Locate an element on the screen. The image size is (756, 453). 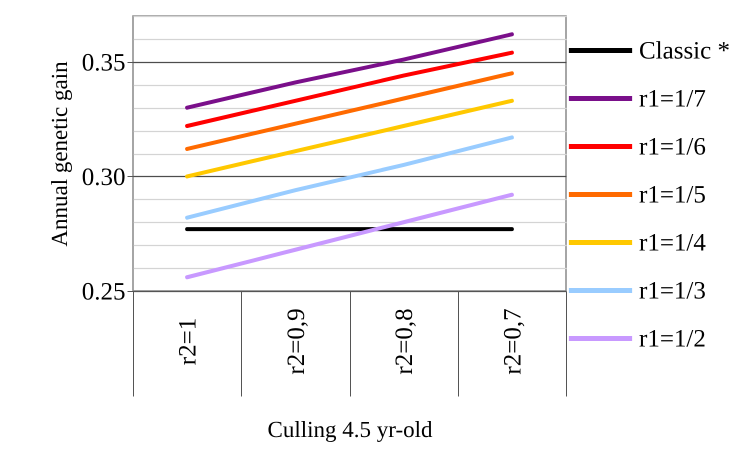
y-tick-label: 0.35 is located at coordinates (104, 62).